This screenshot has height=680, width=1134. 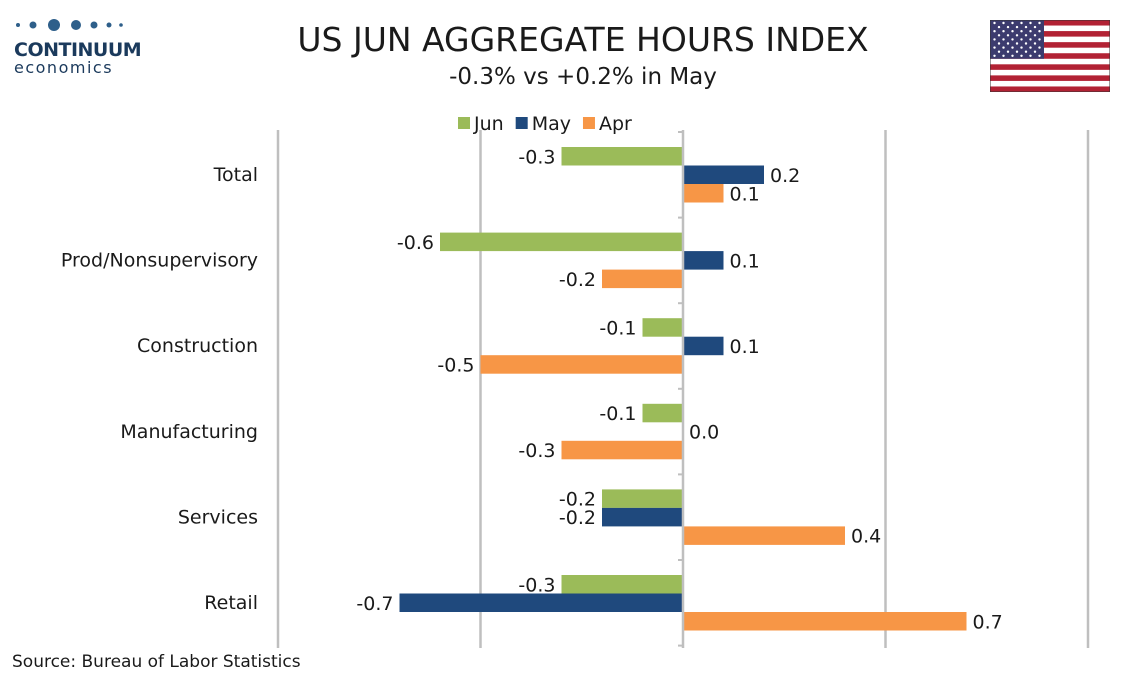 I want to click on page-subtitle: -0.3% vs +0.2% in May, so click(x=583, y=77).